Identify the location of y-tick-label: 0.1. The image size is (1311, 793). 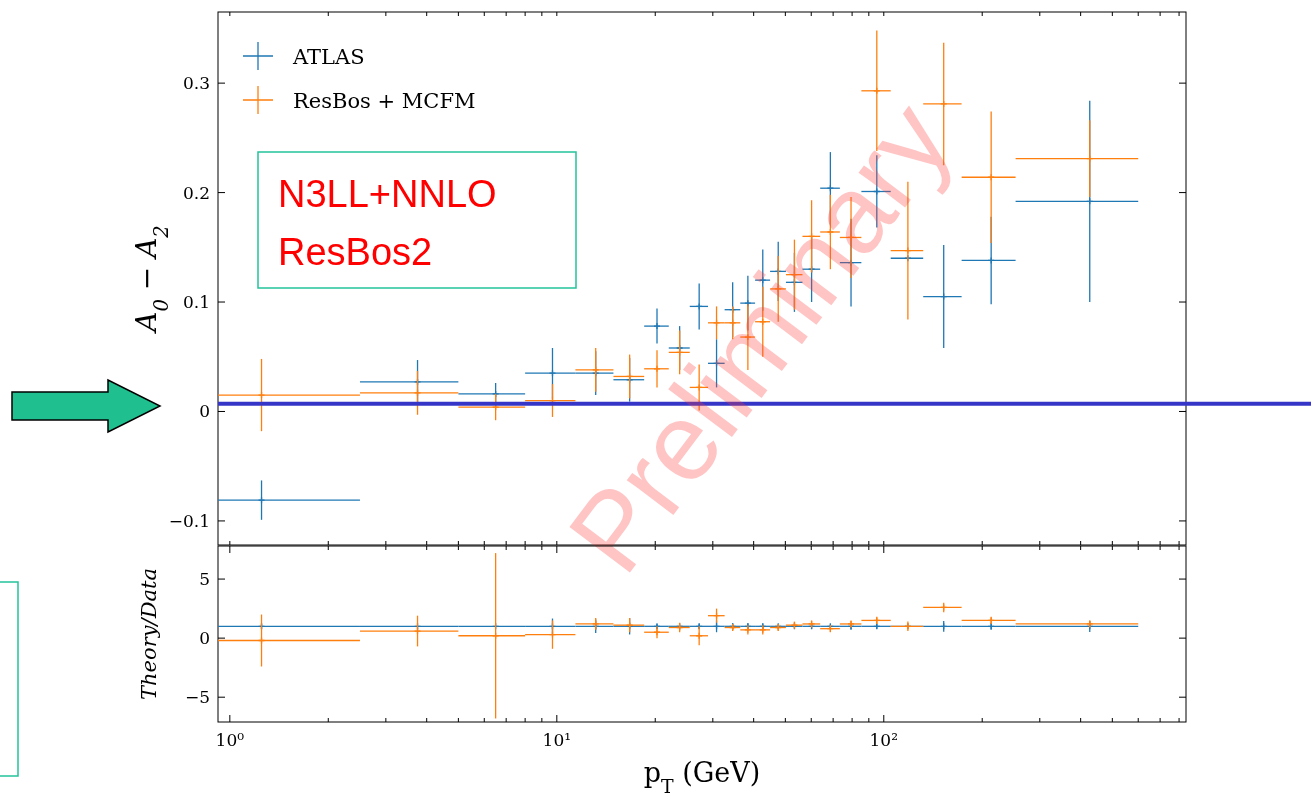
(196, 302).